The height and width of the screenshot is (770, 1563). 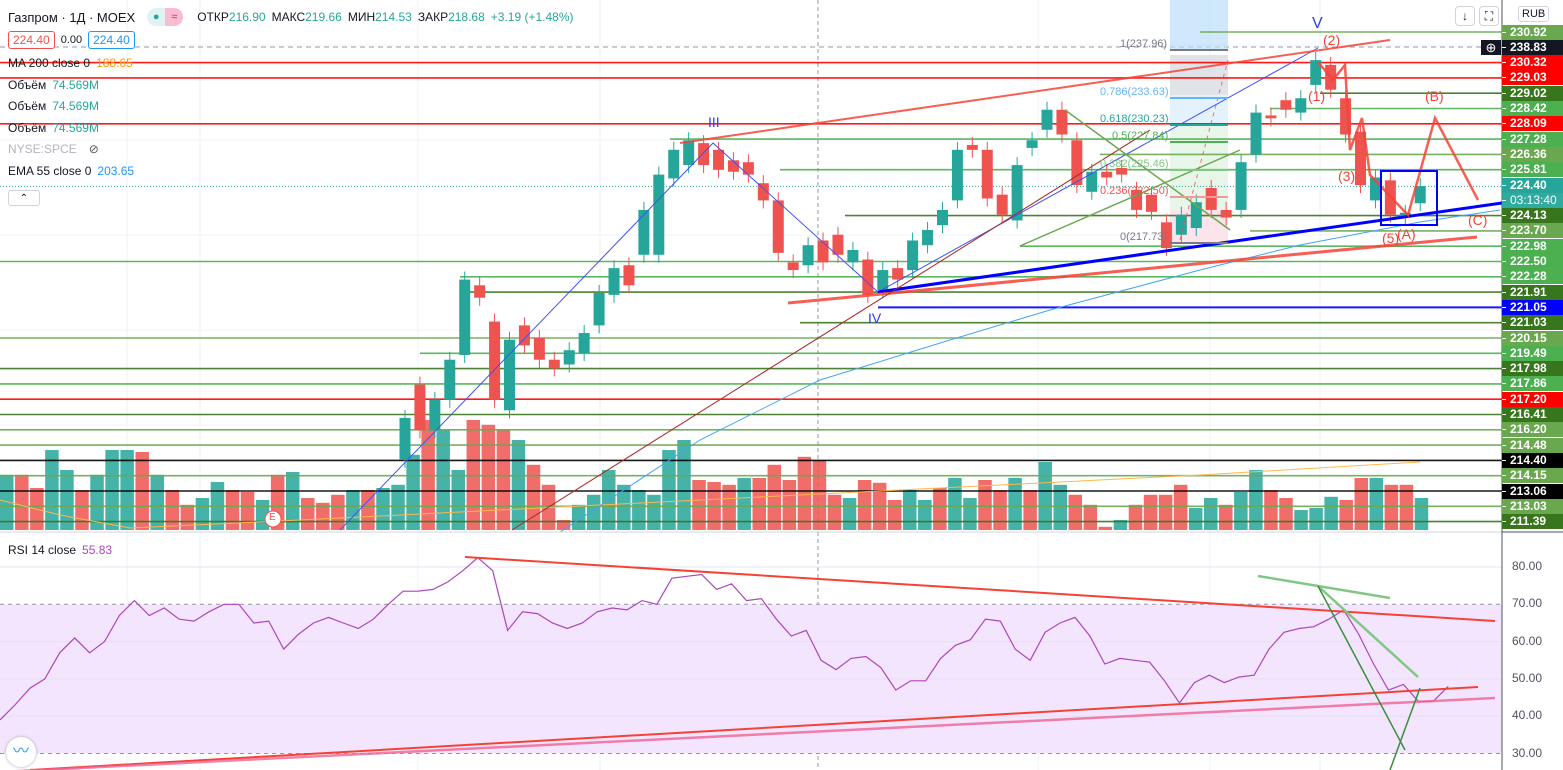 I want to click on rsi-axis-tick: 50.00, so click(x=1527, y=677).